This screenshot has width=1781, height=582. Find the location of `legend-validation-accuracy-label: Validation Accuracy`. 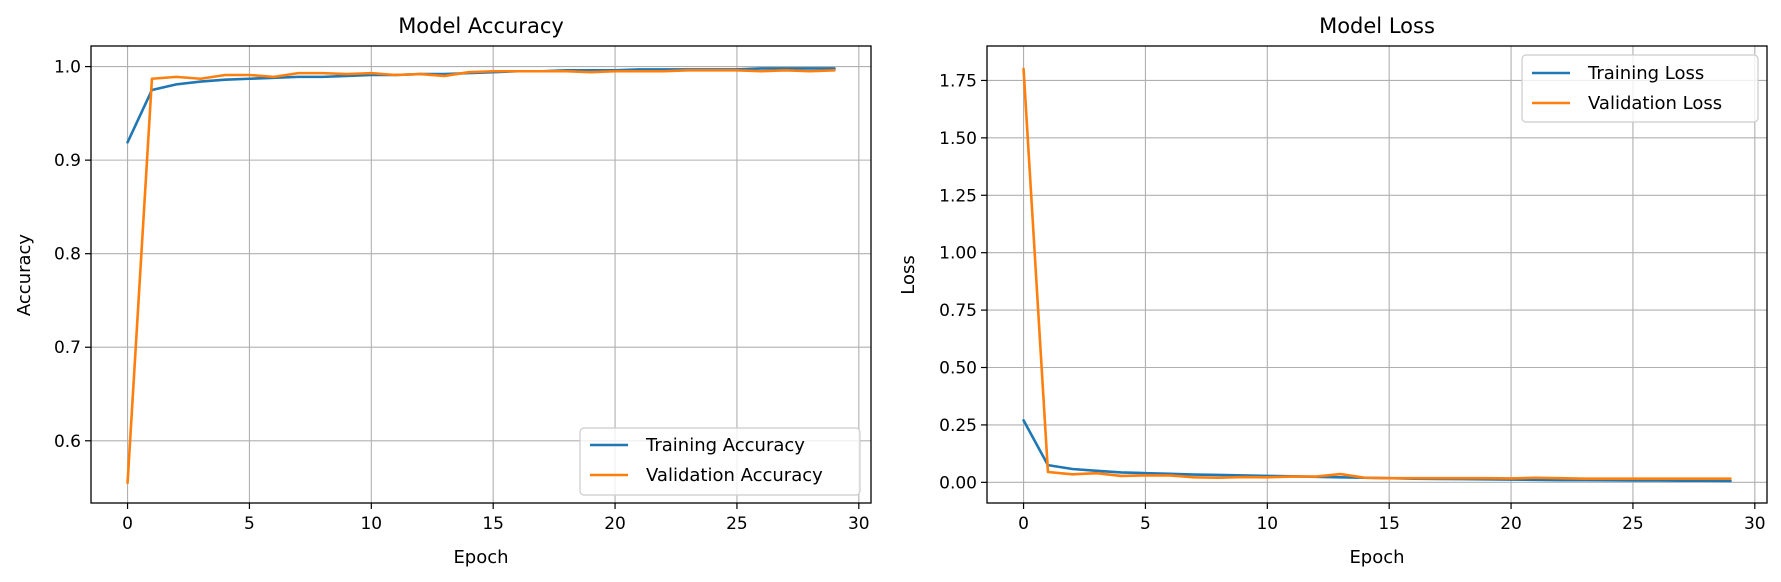

legend-validation-accuracy-label: Validation Accuracy is located at coordinates (734, 475).